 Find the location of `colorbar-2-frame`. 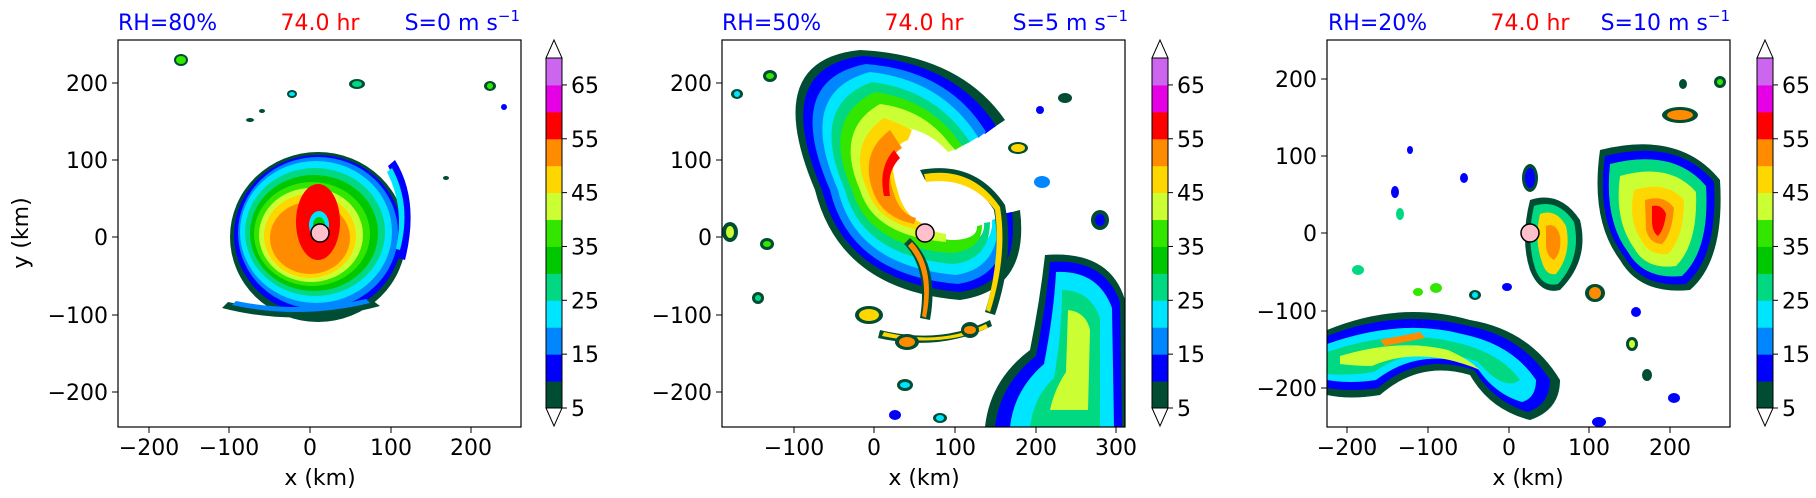

colorbar-2-frame is located at coordinates (1160, 233).